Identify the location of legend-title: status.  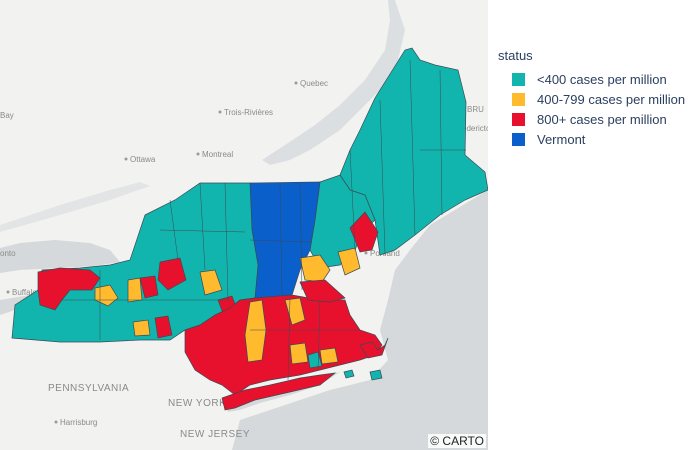
(515, 55).